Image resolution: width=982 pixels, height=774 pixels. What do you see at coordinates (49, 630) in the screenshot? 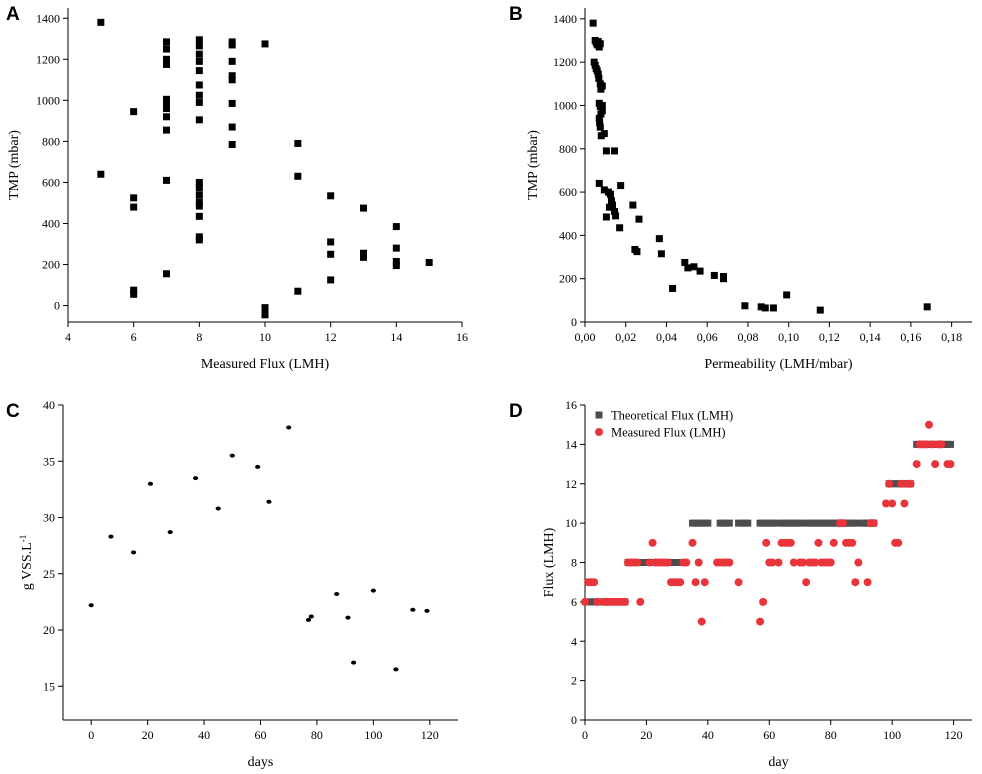
I see `y-tick-label: 20` at bounding box center [49, 630].